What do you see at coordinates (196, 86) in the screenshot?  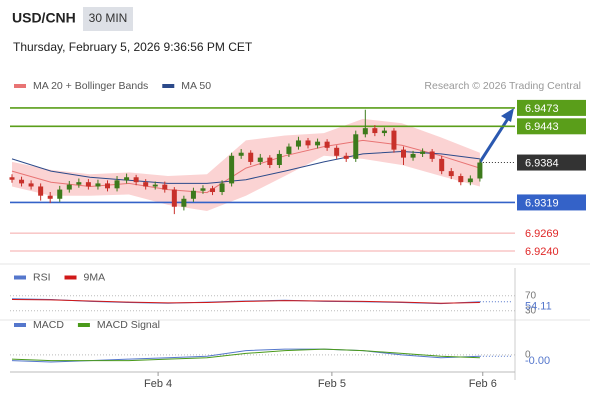 I see `legend-label: MA 50` at bounding box center [196, 86].